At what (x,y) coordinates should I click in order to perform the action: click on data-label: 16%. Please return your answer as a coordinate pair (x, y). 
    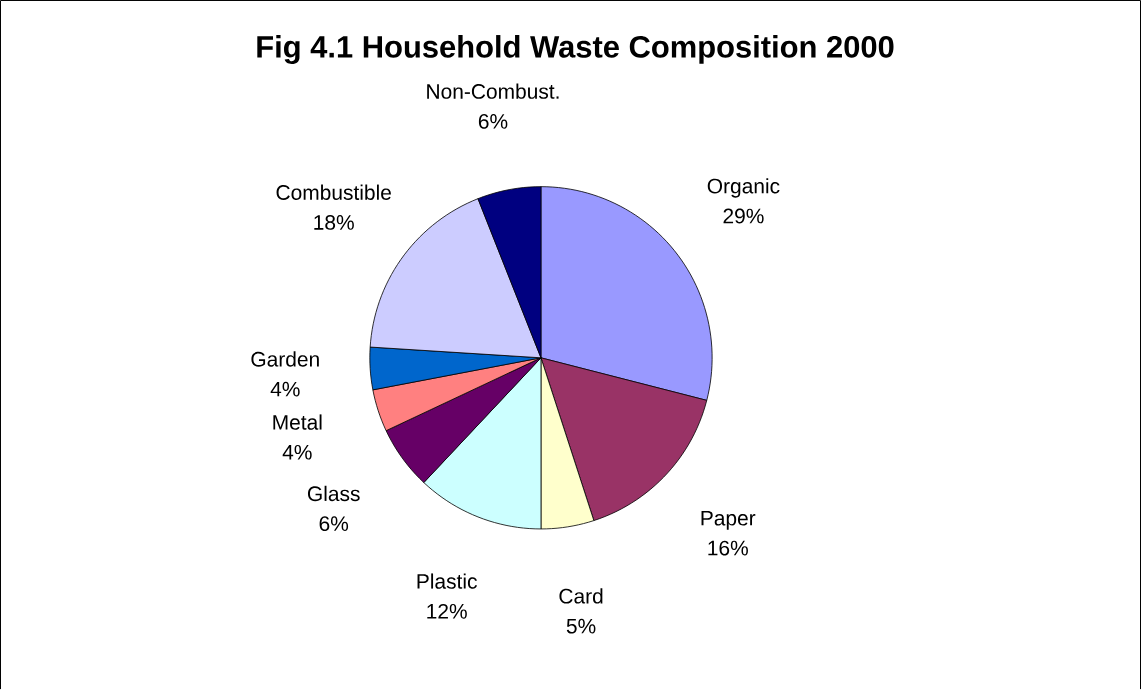
    Looking at the image, I should click on (728, 548).